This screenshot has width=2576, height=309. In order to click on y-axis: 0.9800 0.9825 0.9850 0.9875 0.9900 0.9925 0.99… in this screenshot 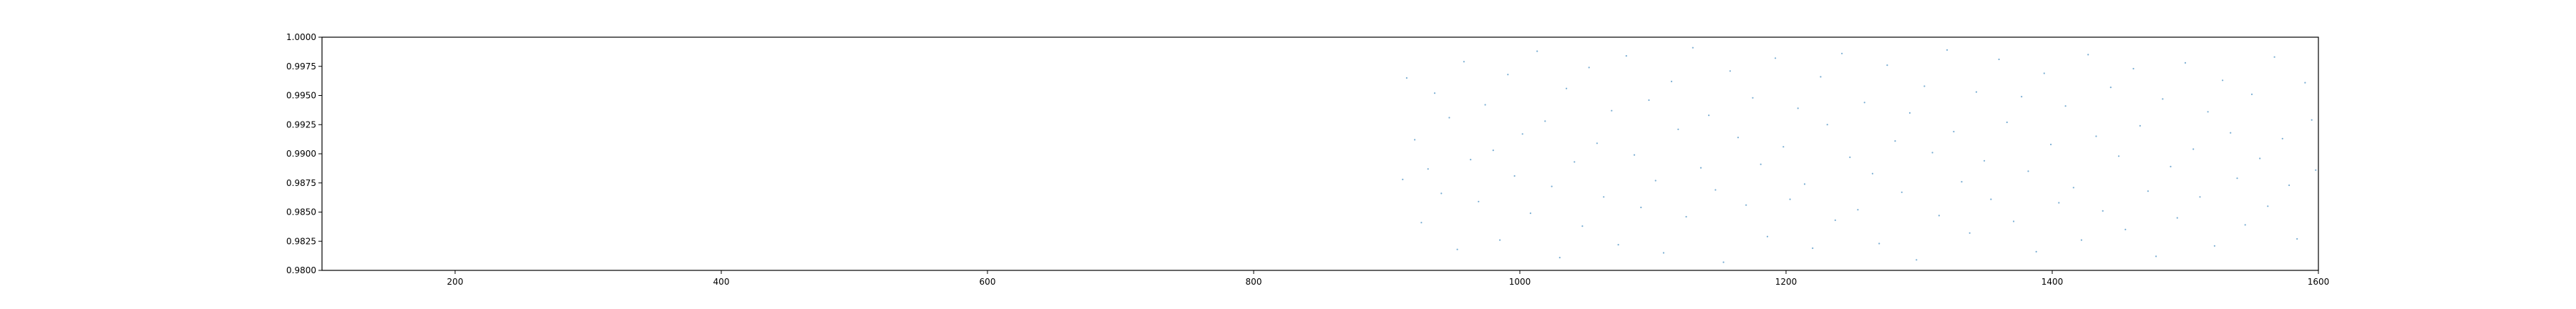, I will do `click(304, 153)`.